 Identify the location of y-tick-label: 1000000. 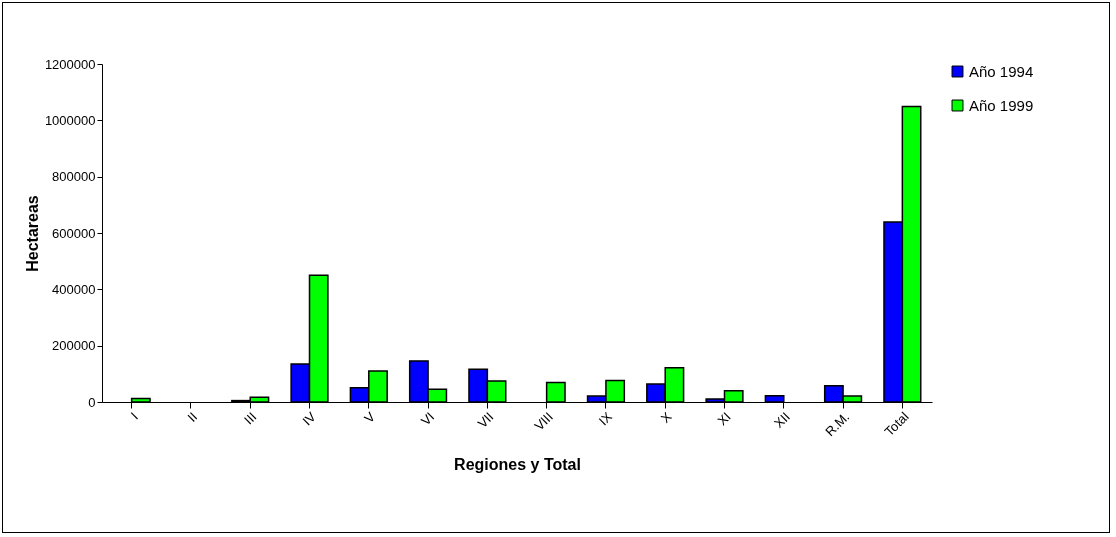
(70, 120).